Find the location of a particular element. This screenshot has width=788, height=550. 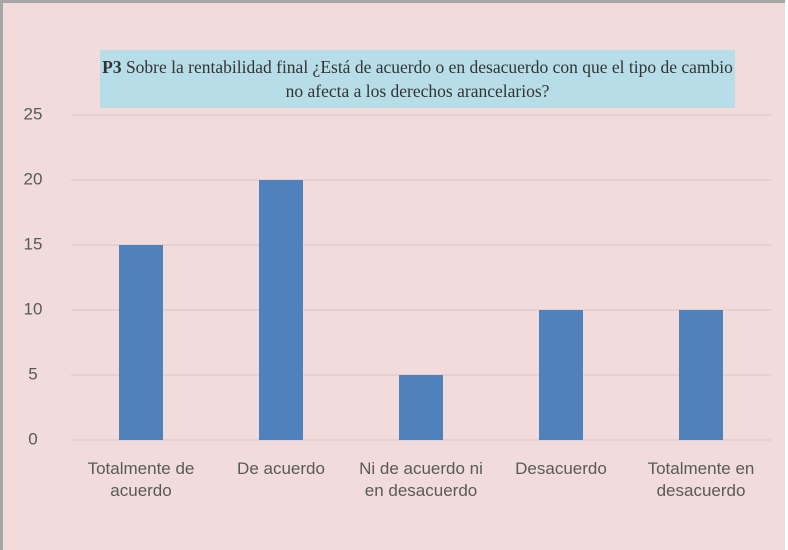

y-tick-label: 20 is located at coordinates (33, 178).